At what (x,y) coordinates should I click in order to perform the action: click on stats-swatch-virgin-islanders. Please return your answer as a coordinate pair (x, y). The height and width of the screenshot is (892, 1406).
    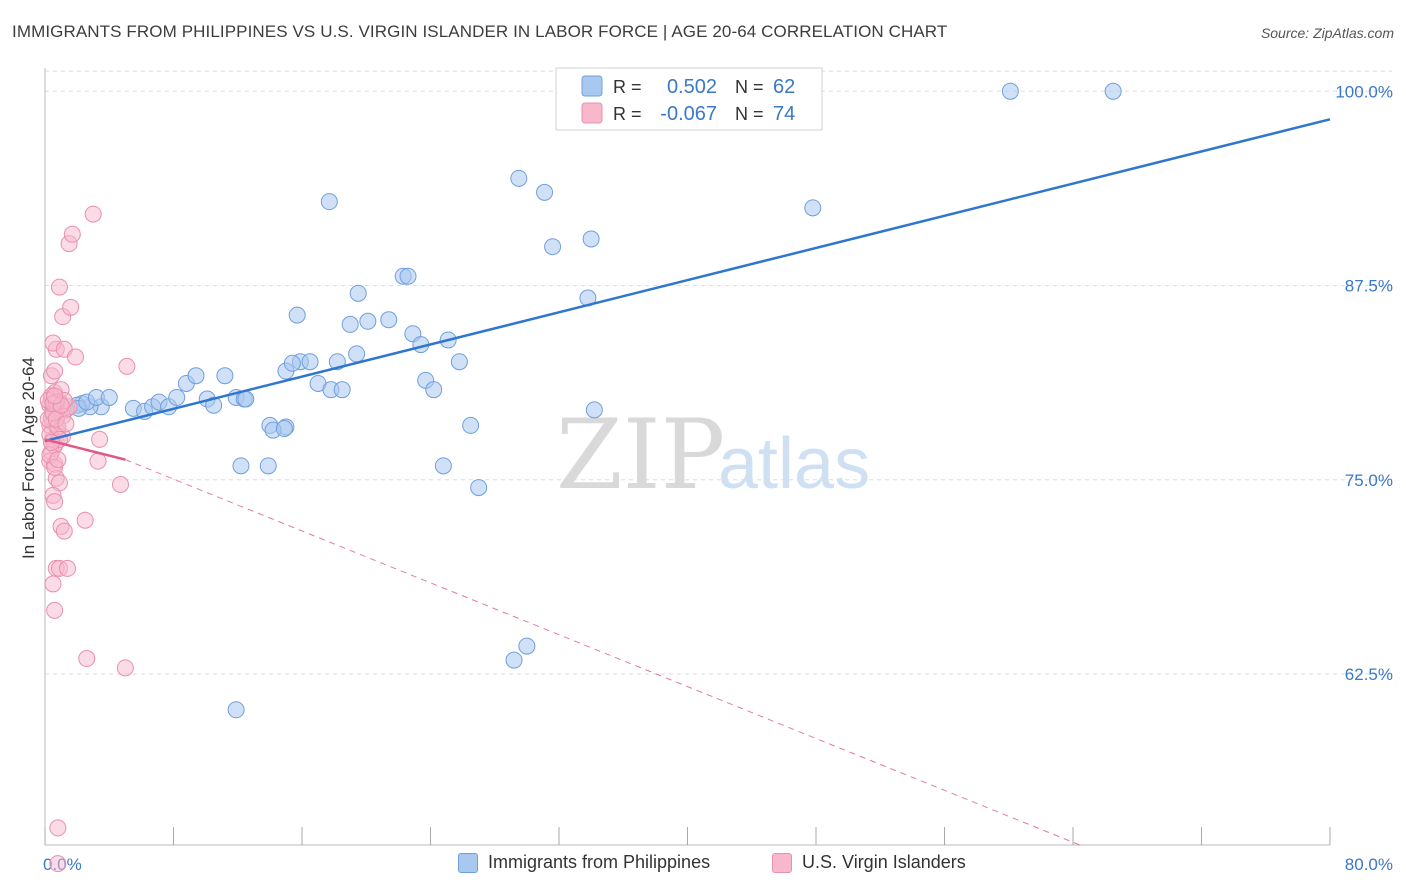
    Looking at the image, I should click on (592, 113).